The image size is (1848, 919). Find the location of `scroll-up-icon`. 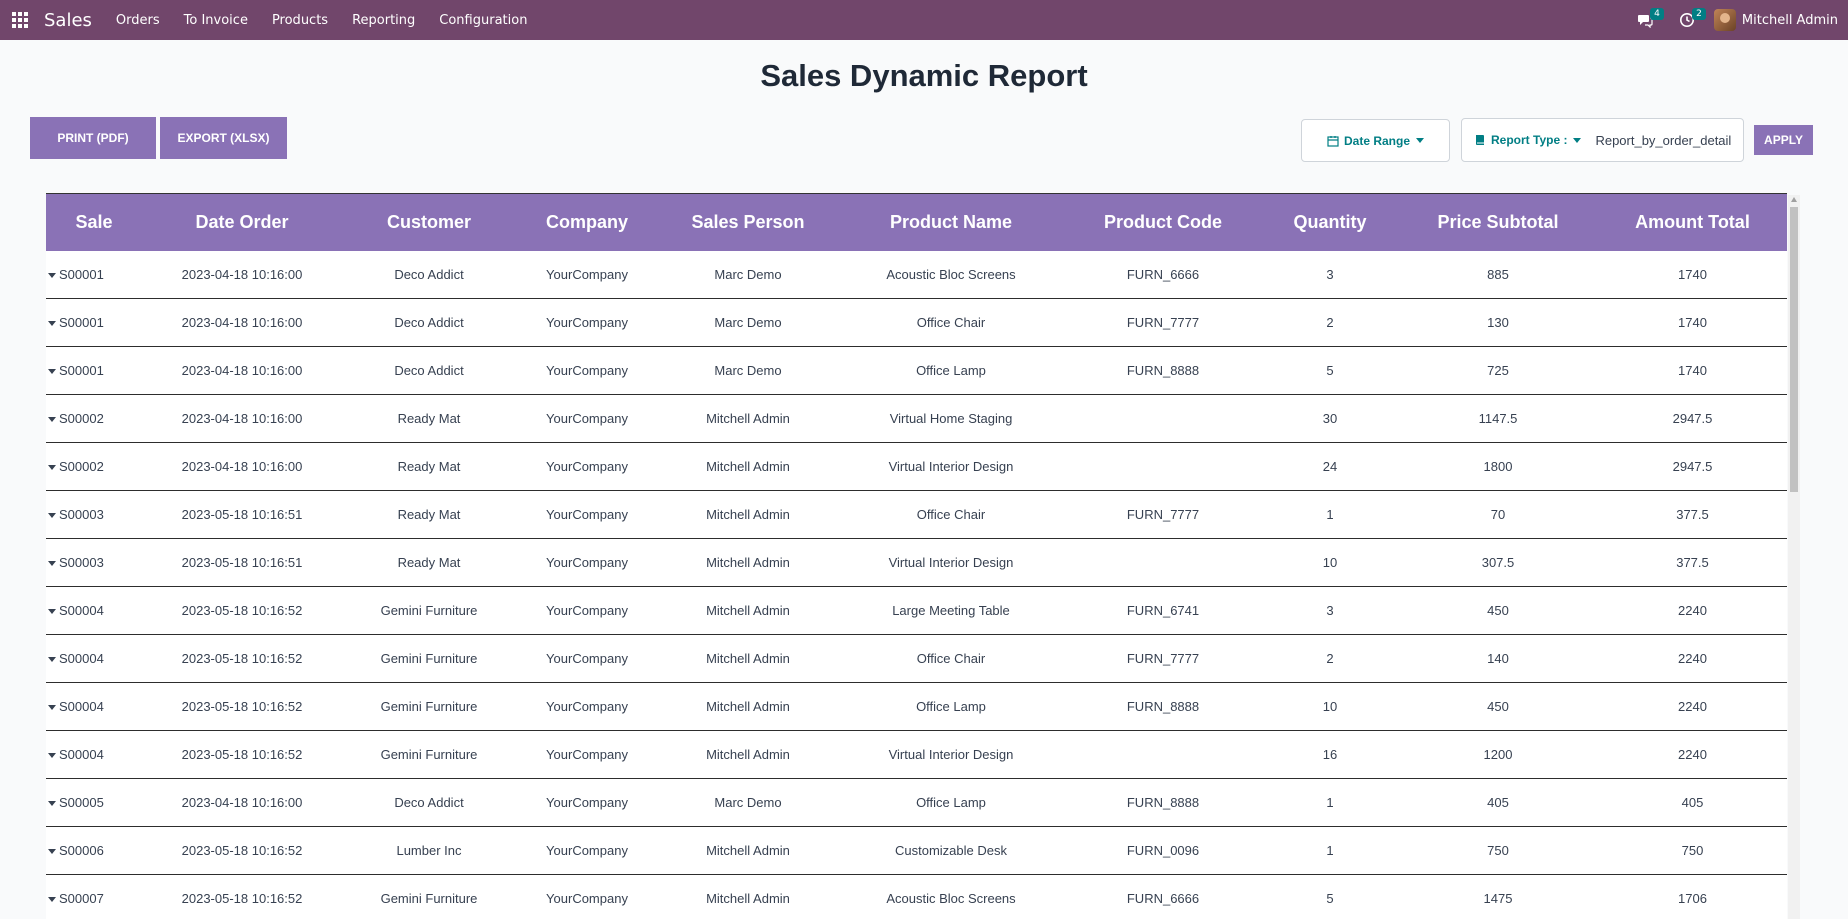

scroll-up-icon is located at coordinates (1794, 199).